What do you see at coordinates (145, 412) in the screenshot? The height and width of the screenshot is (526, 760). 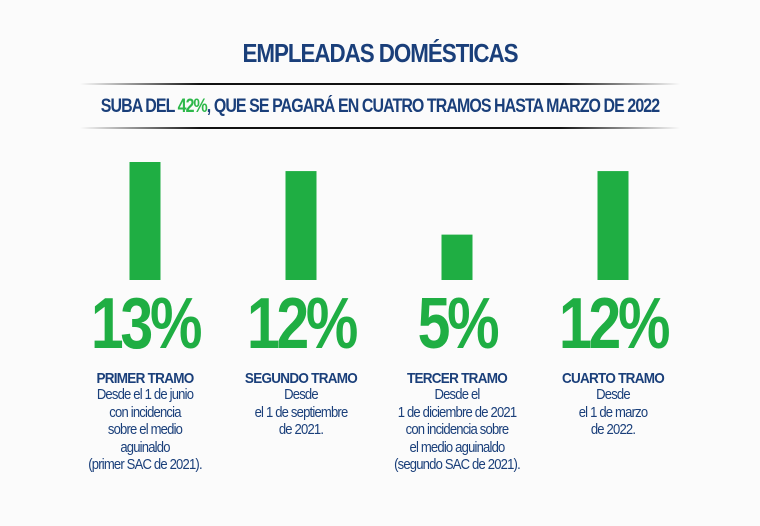 I see `desc-line: con incidencia` at bounding box center [145, 412].